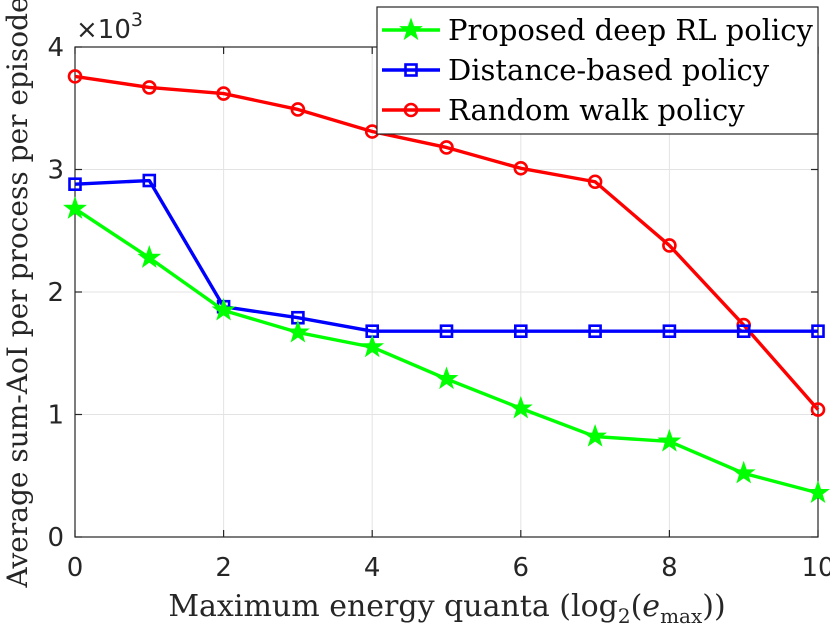 This screenshot has width=830, height=629. Describe the element at coordinates (75, 568) in the screenshot. I see `x-tick-label: 0` at that location.